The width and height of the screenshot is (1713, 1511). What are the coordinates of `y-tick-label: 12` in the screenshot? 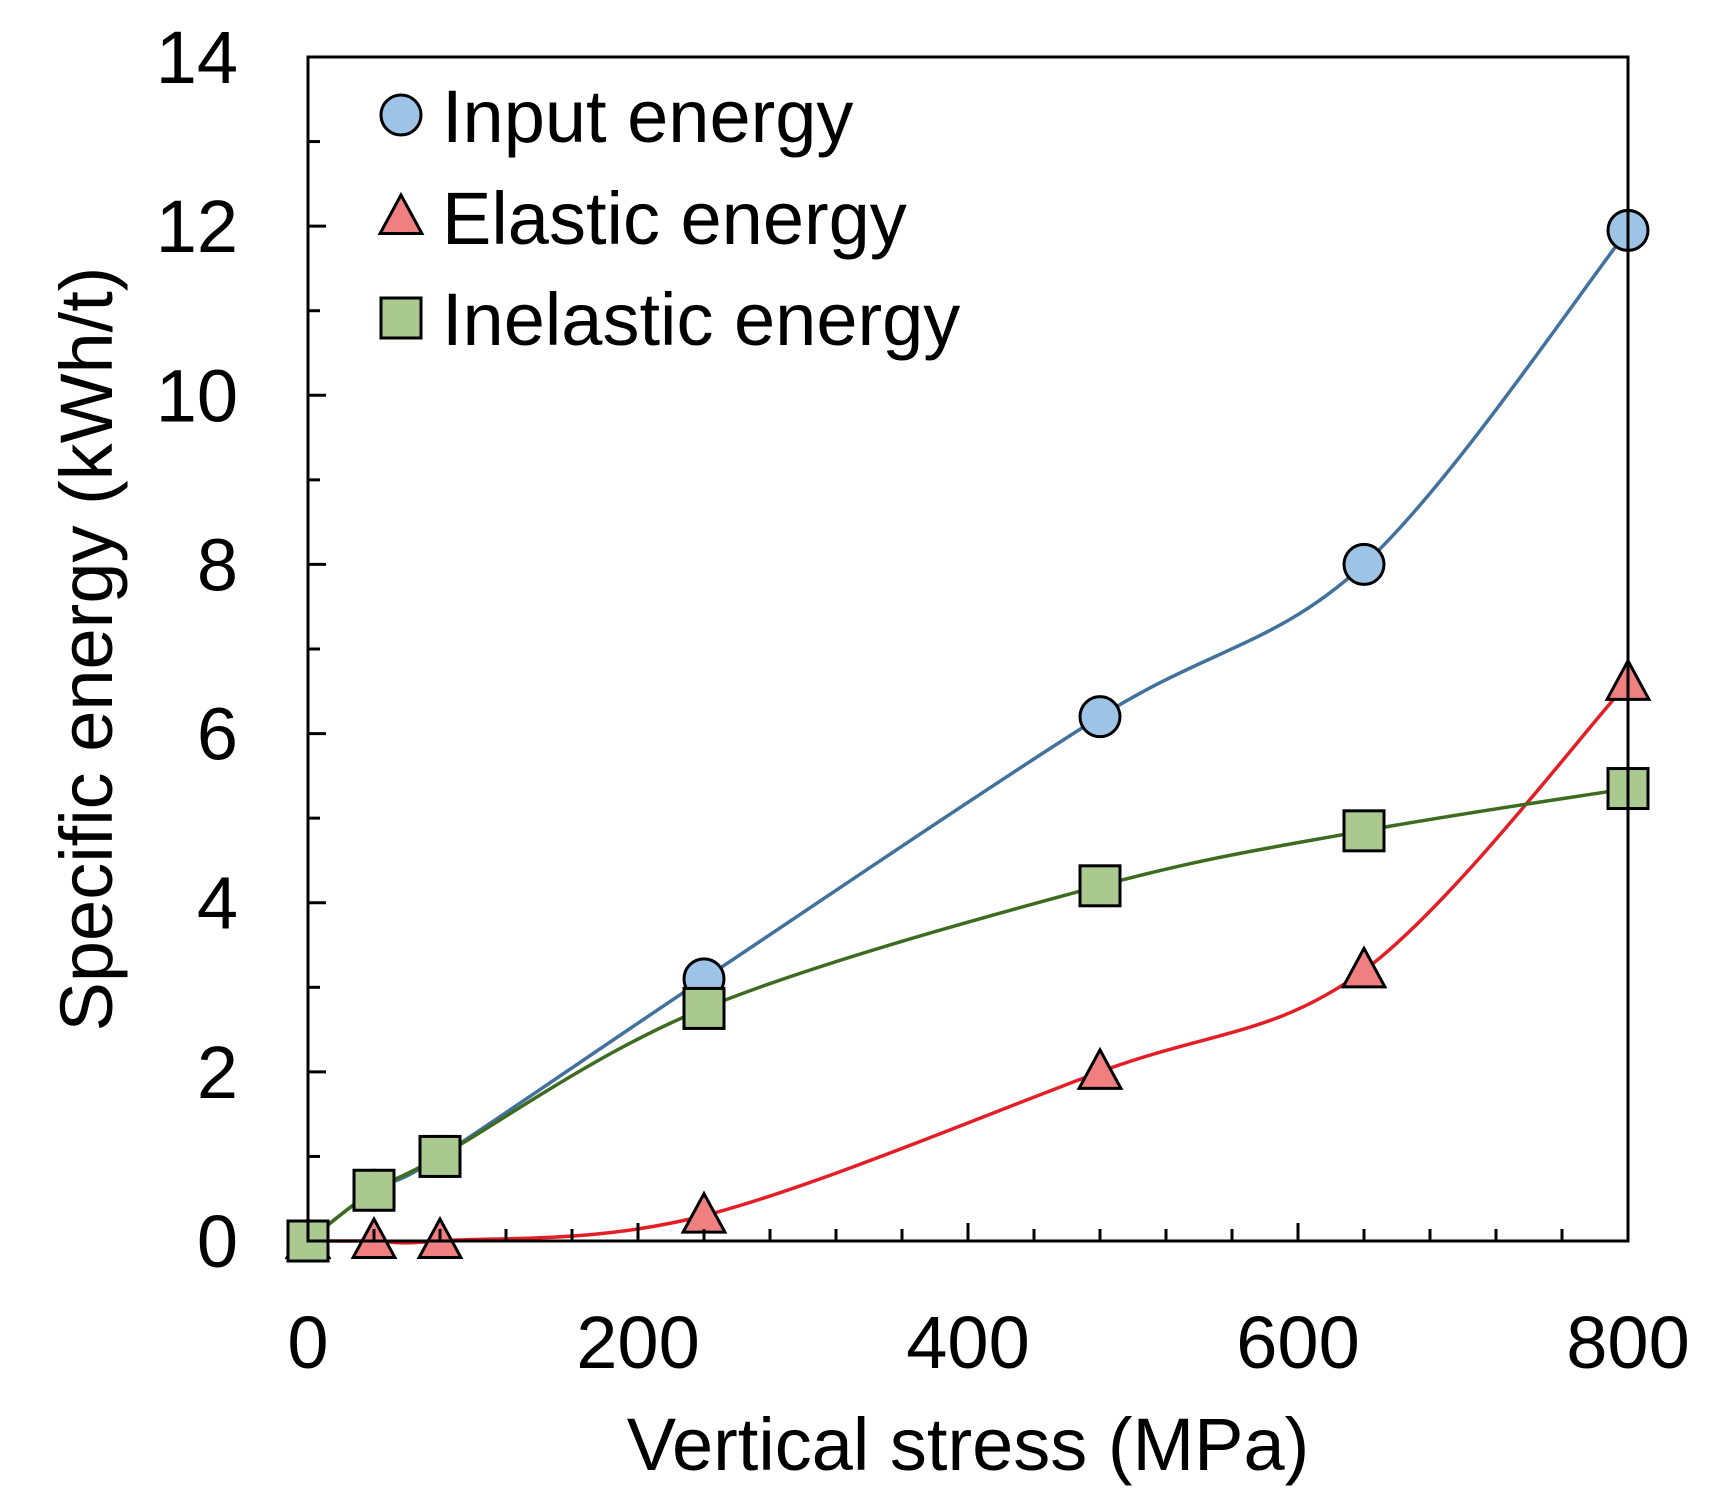 It's located at (197, 226).